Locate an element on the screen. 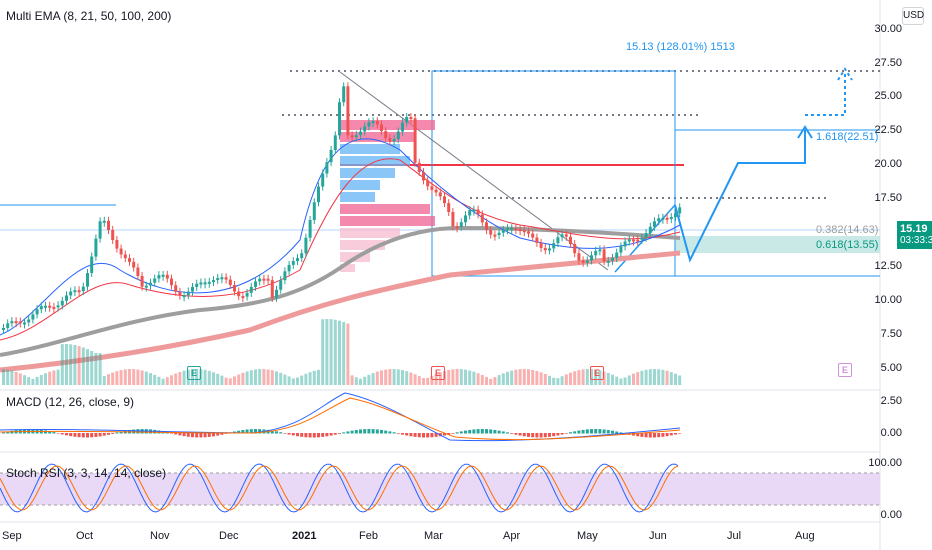  stoch-indicator-label: Stoch RSI (3, 3, 14, 14, close) is located at coordinates (86, 473).